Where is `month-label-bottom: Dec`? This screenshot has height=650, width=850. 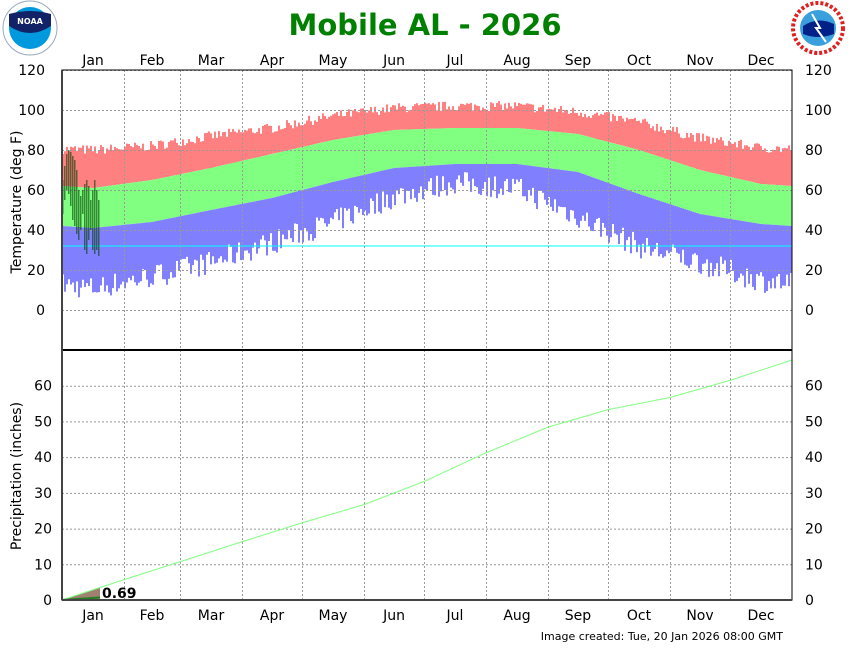 month-label-bottom: Dec is located at coordinates (760, 616).